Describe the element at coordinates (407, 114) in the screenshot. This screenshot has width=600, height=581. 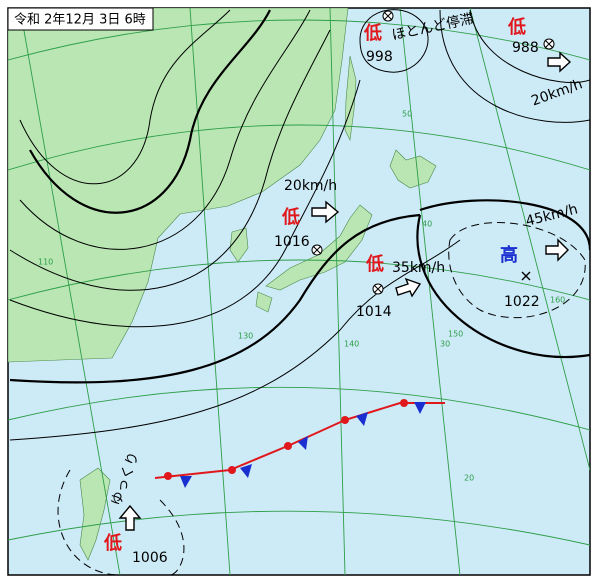
I see `lat-label: 50` at that location.